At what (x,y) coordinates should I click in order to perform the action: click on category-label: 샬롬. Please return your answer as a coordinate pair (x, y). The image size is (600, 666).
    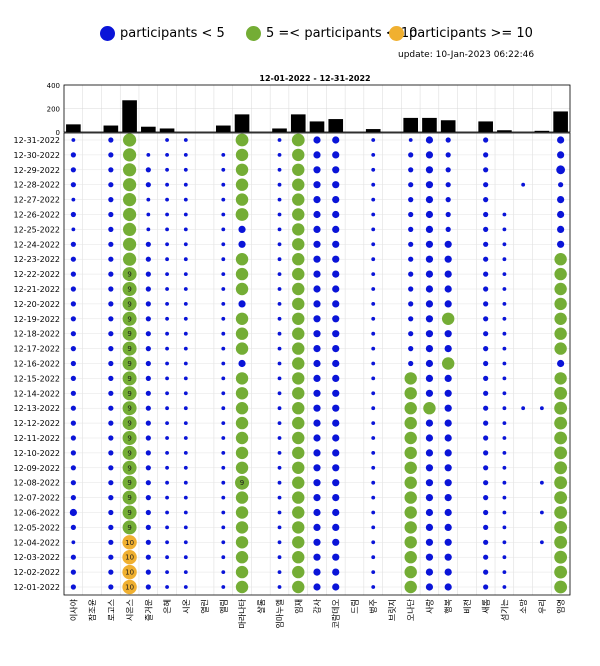
    Looking at the image, I should click on (261, 606).